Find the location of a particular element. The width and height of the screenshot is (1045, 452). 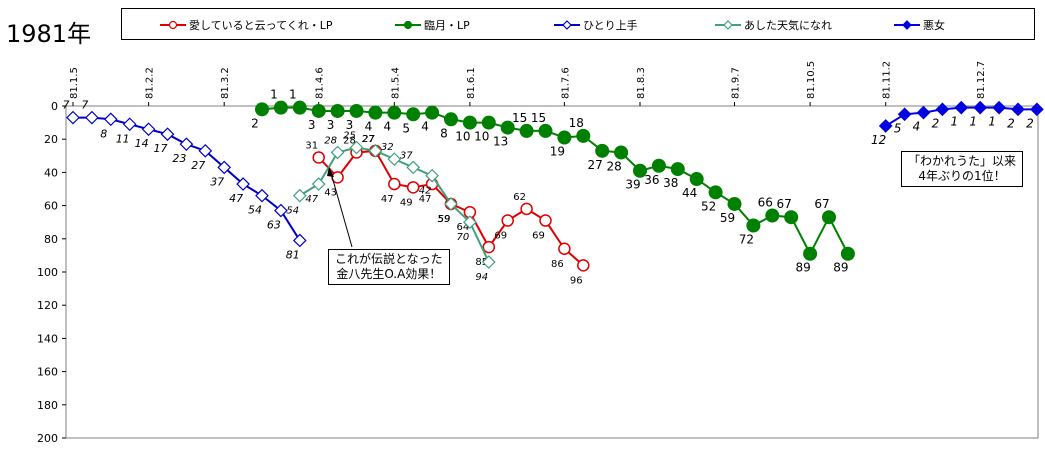

series-3-label-5: 32 is located at coordinates (387, 147).